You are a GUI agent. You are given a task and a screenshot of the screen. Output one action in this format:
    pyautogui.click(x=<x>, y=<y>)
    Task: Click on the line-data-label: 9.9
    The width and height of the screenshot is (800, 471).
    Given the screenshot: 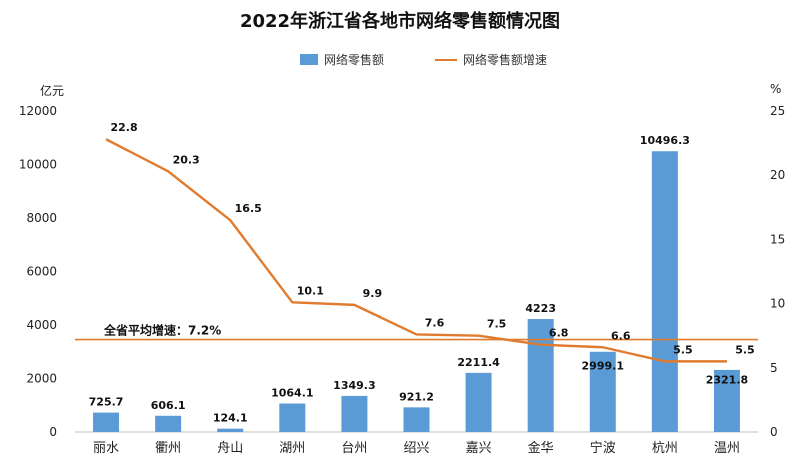 What is the action you would take?
    pyautogui.click(x=373, y=293)
    